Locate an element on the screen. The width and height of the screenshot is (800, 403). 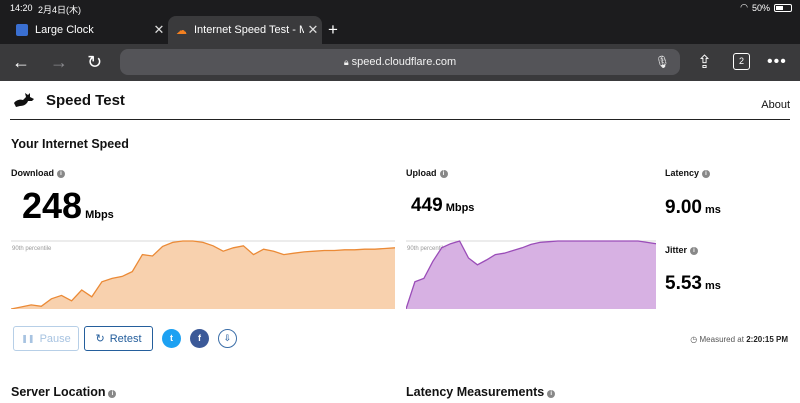
tab-large-clock: Large Clock ✕ is located at coordinates (84, 30).